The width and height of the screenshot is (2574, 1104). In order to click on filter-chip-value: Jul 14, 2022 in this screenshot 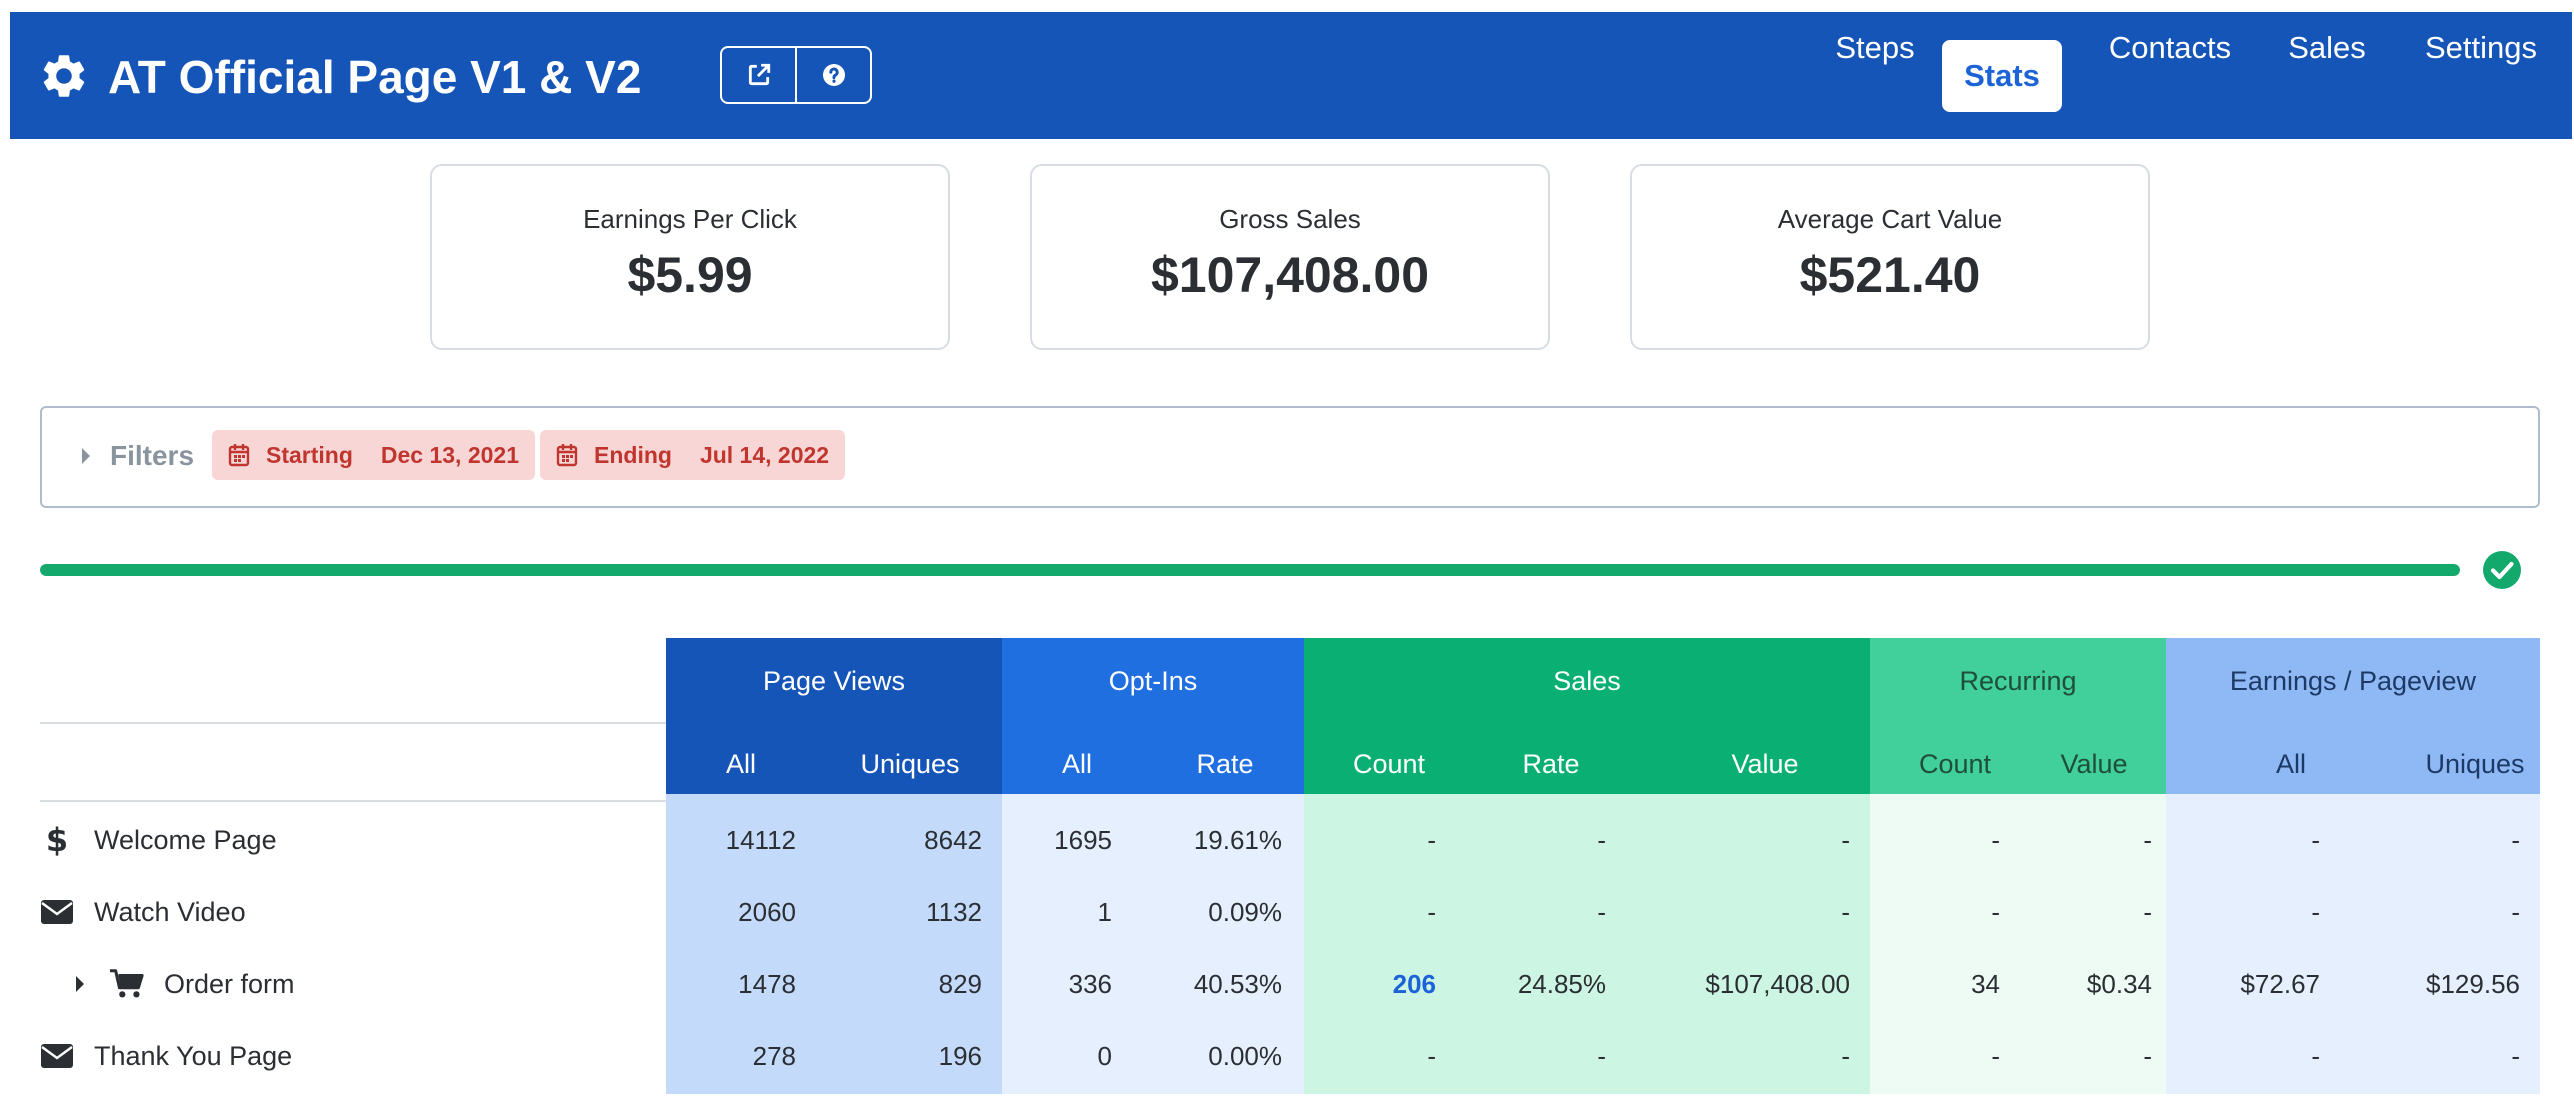, I will do `click(764, 454)`.